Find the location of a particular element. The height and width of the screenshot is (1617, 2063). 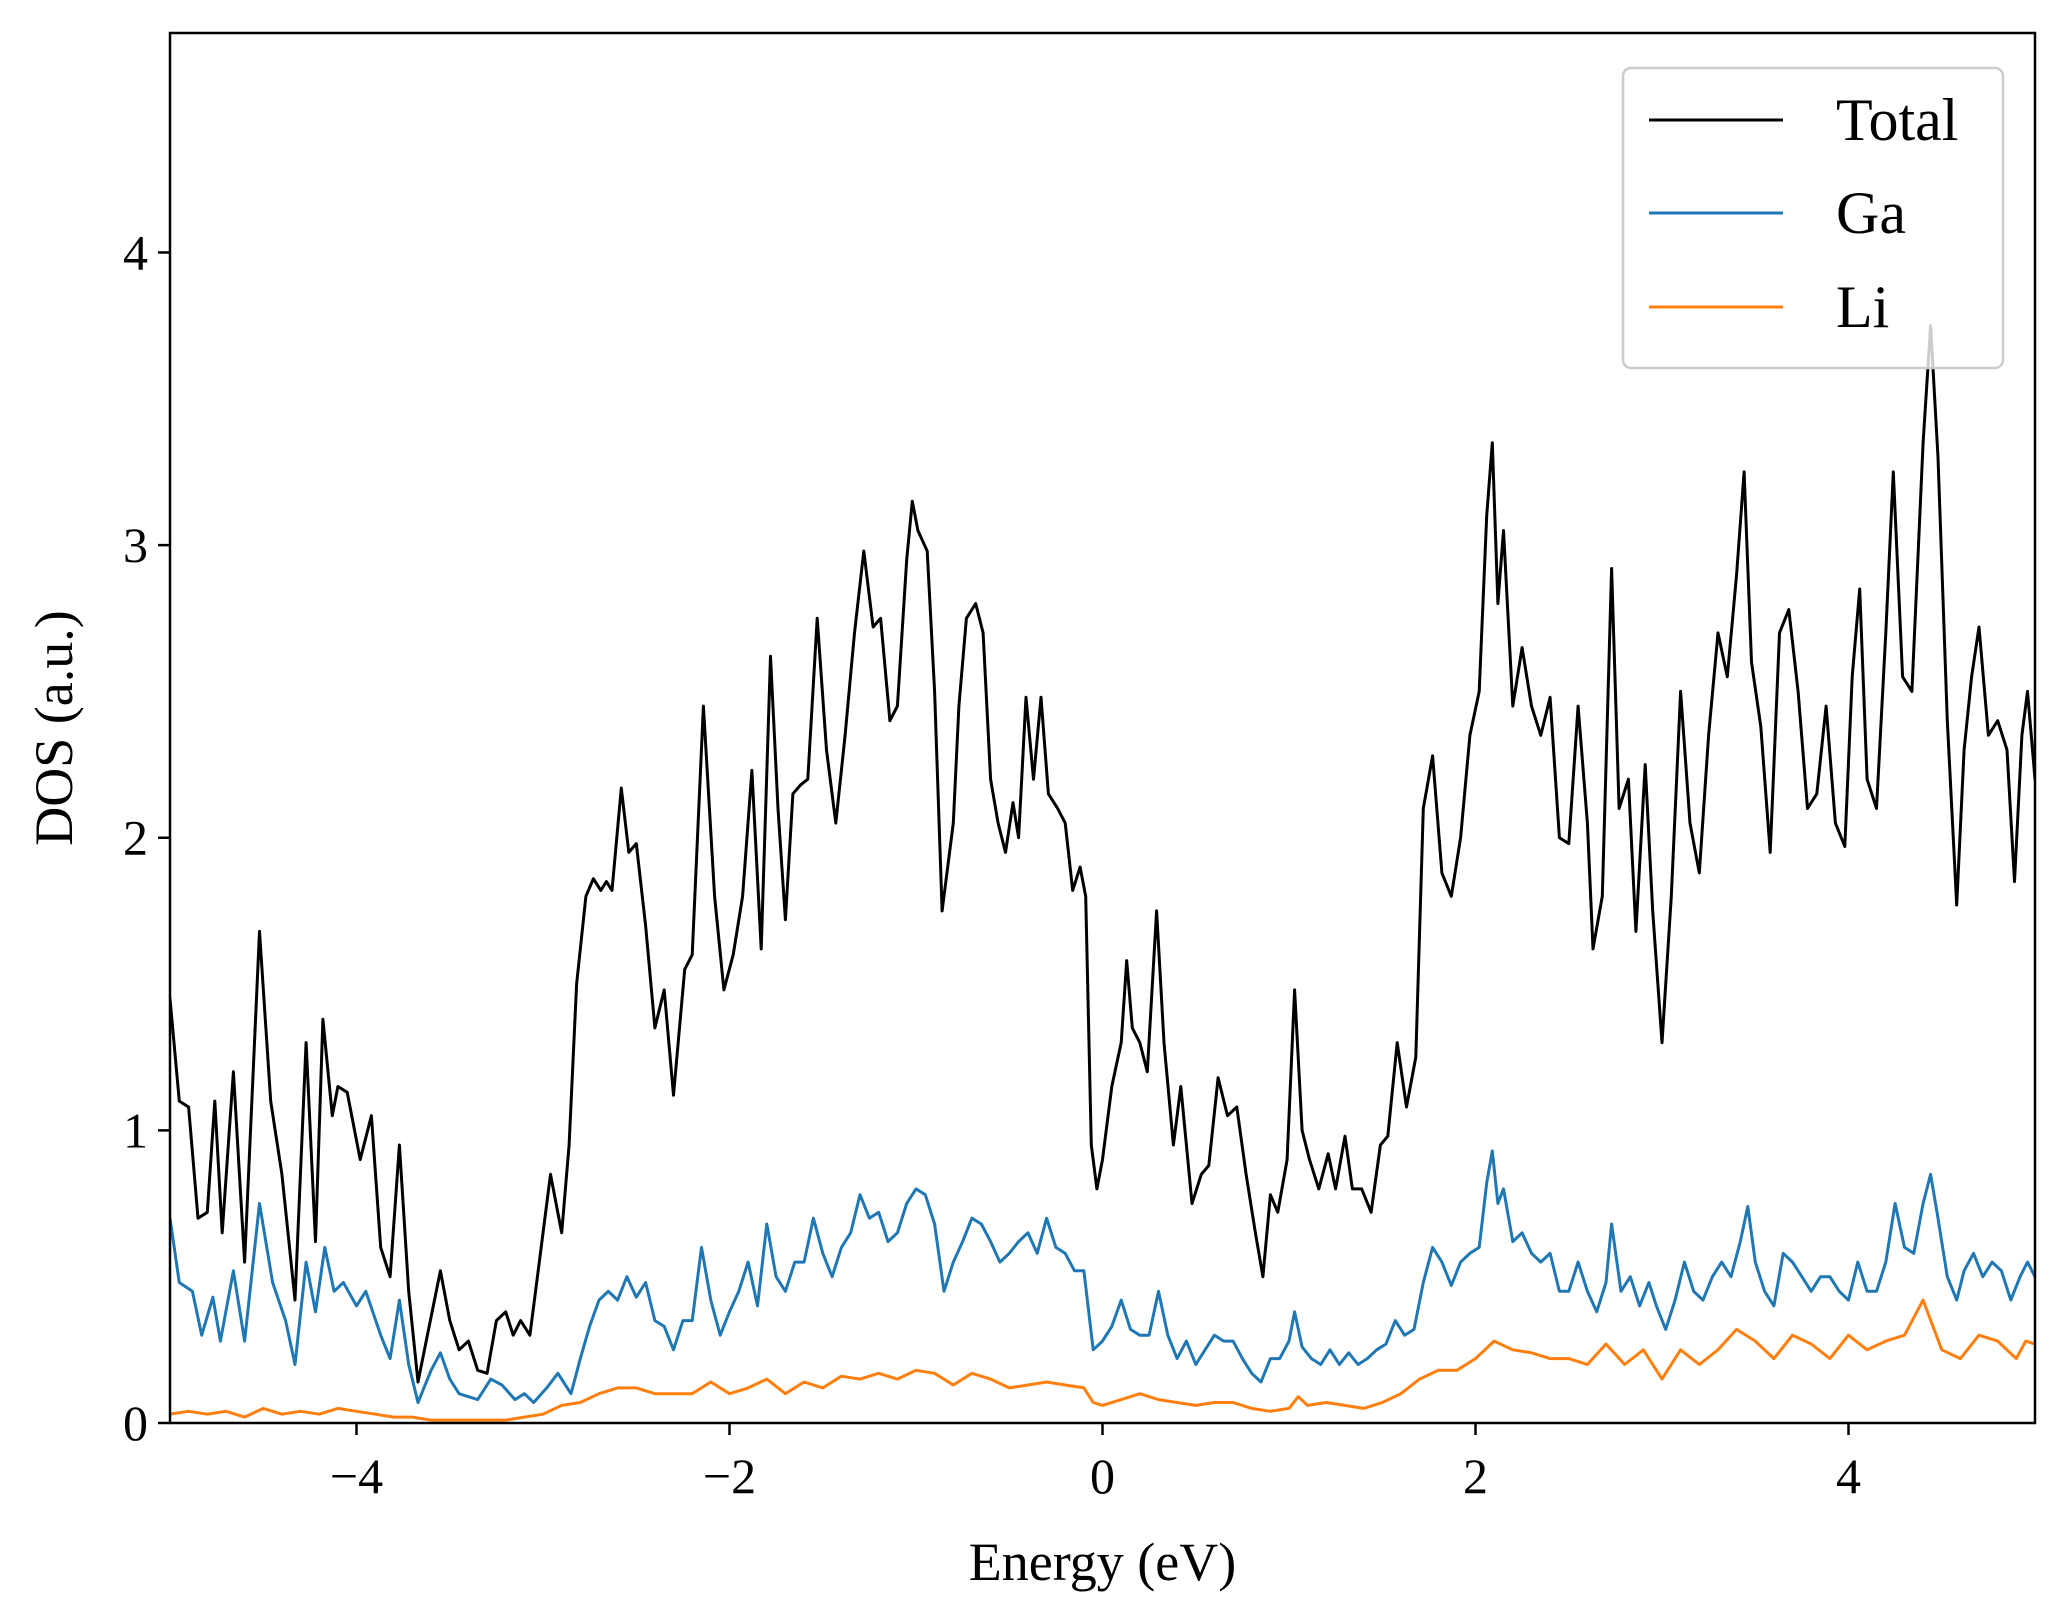

y-tick-label: 1 is located at coordinates (135, 1130).